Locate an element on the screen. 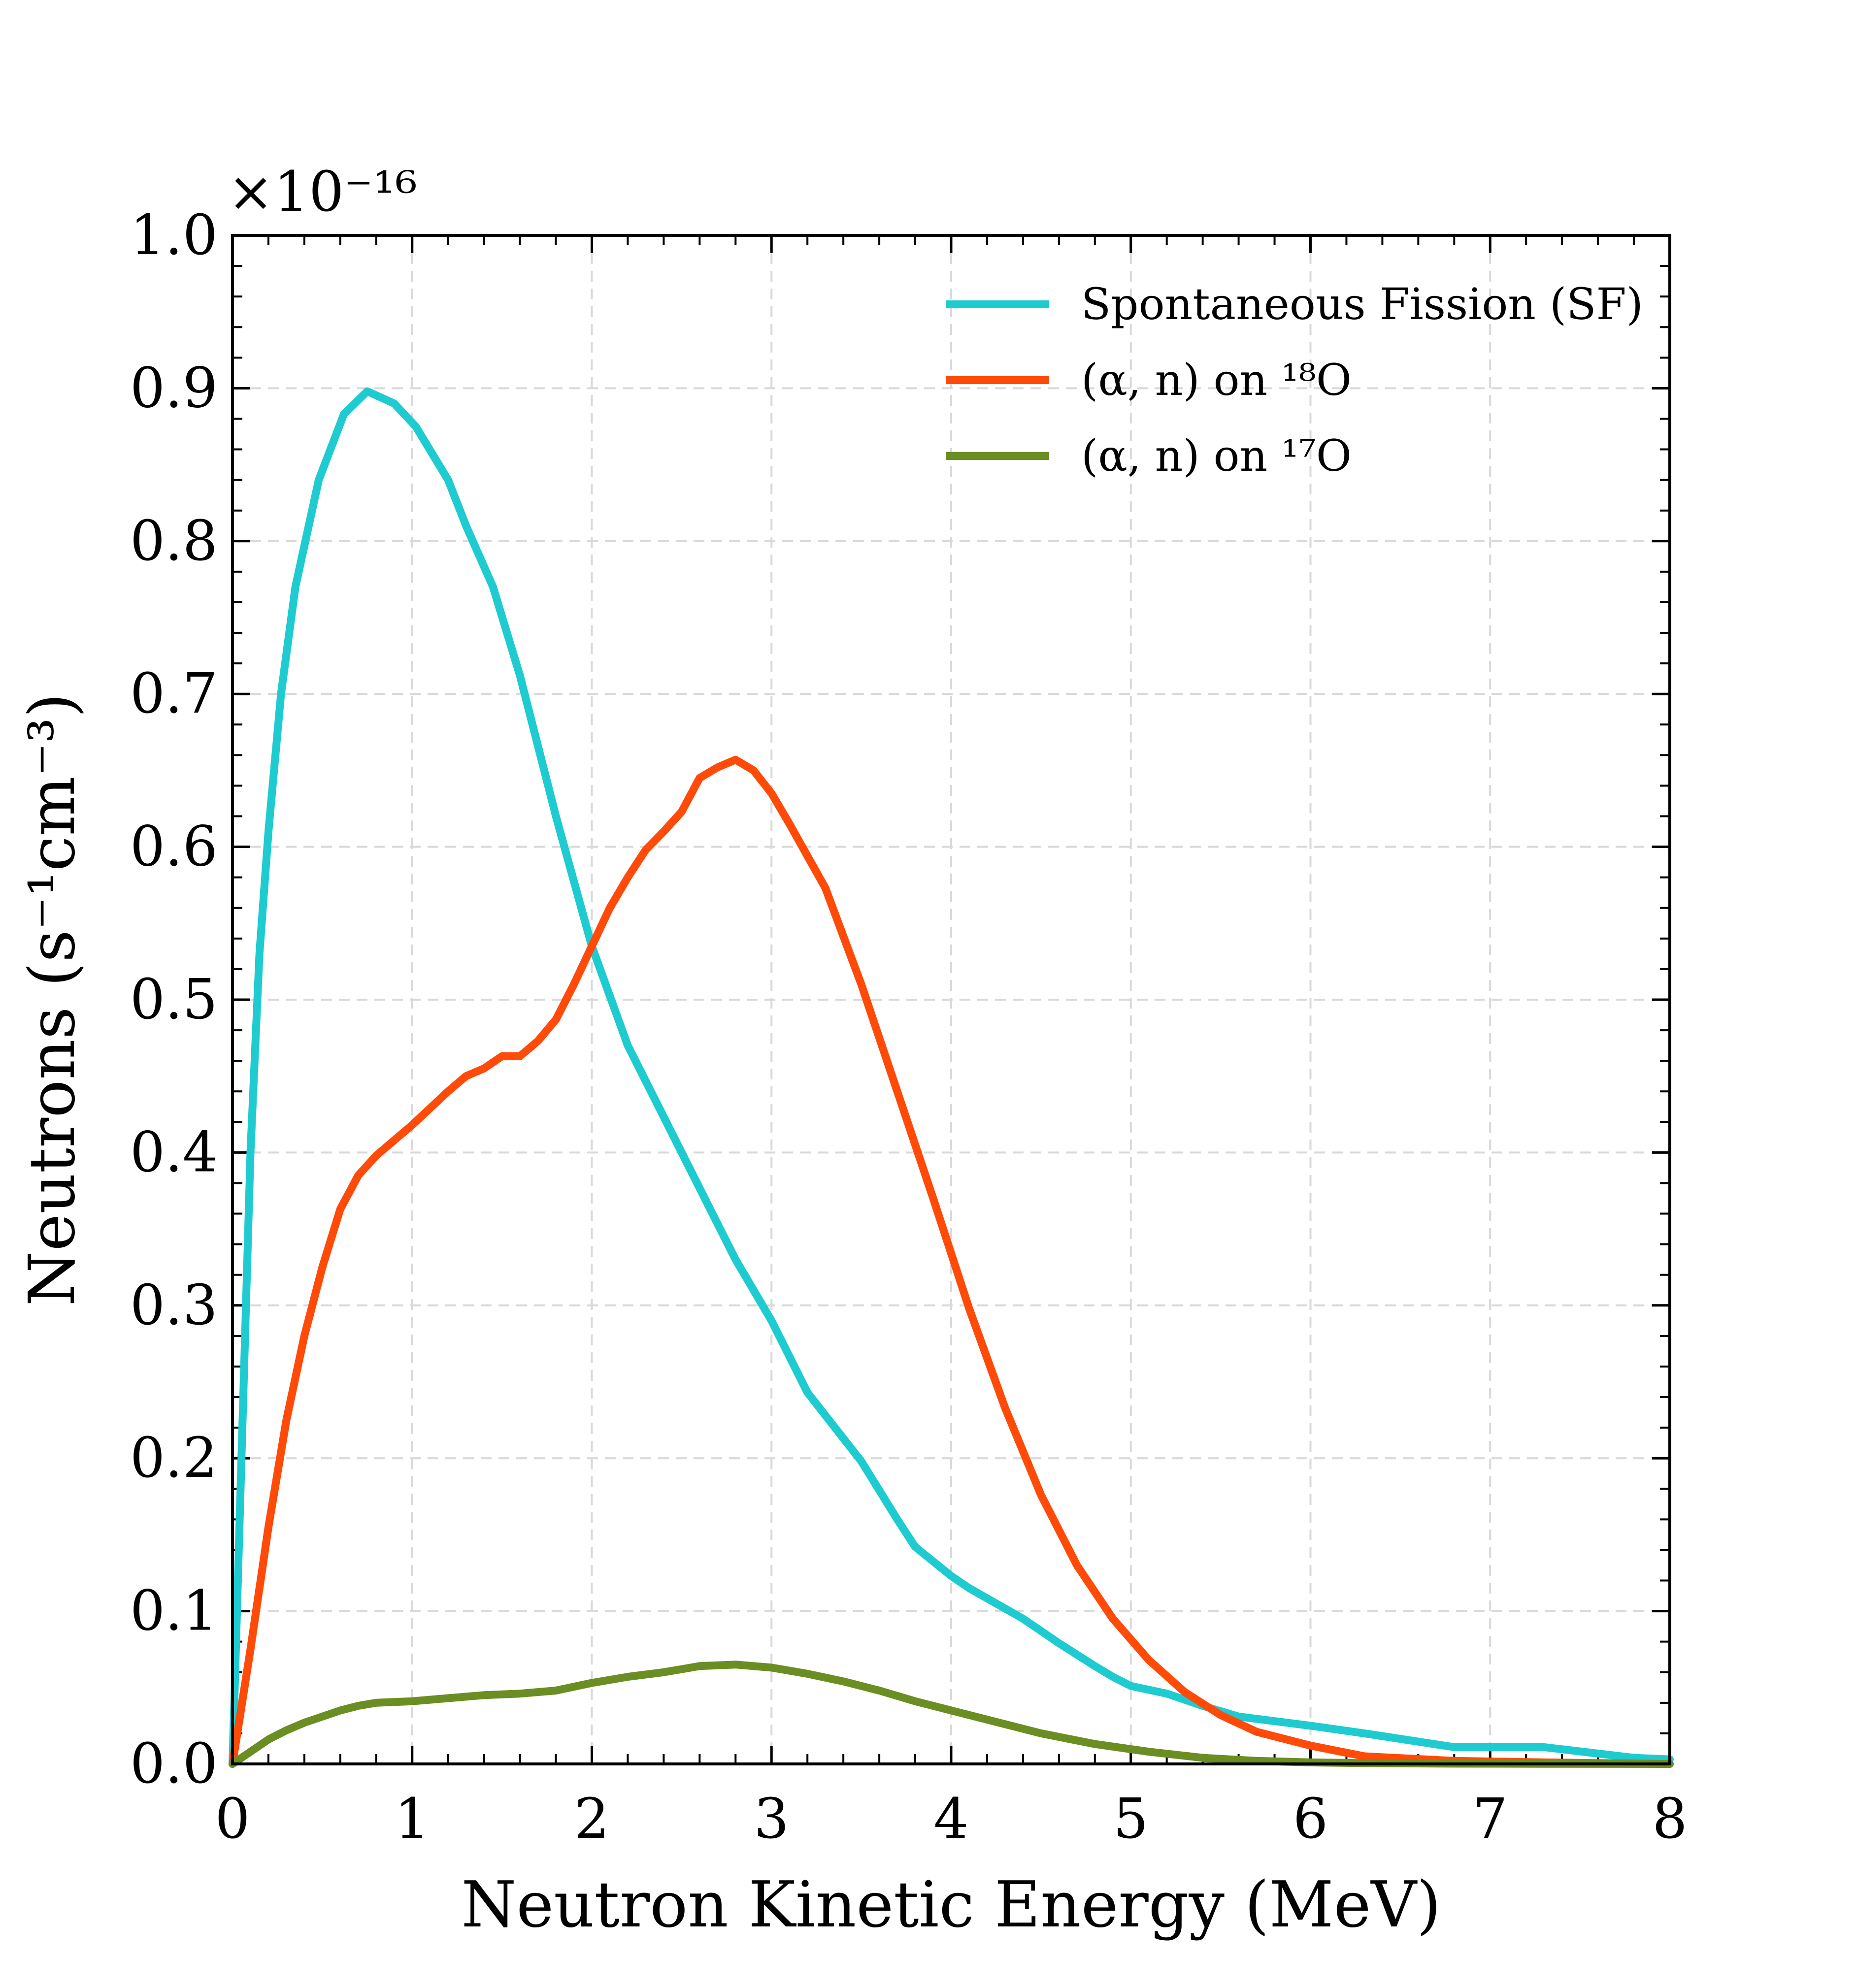  legend-label-sf: Spontaneous Fission (SF) is located at coordinates (1362, 304).